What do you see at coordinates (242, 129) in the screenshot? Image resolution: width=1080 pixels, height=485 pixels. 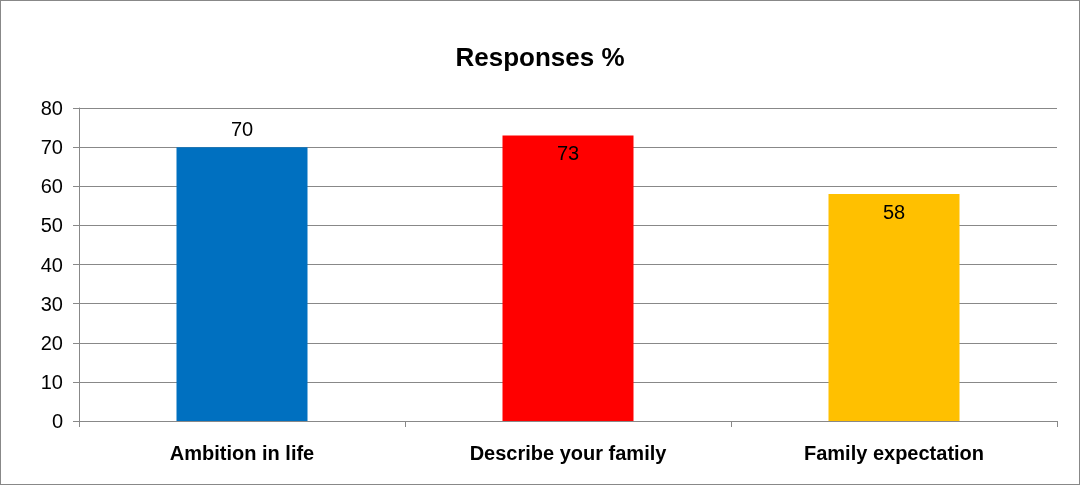 I see `data-label: 70` at bounding box center [242, 129].